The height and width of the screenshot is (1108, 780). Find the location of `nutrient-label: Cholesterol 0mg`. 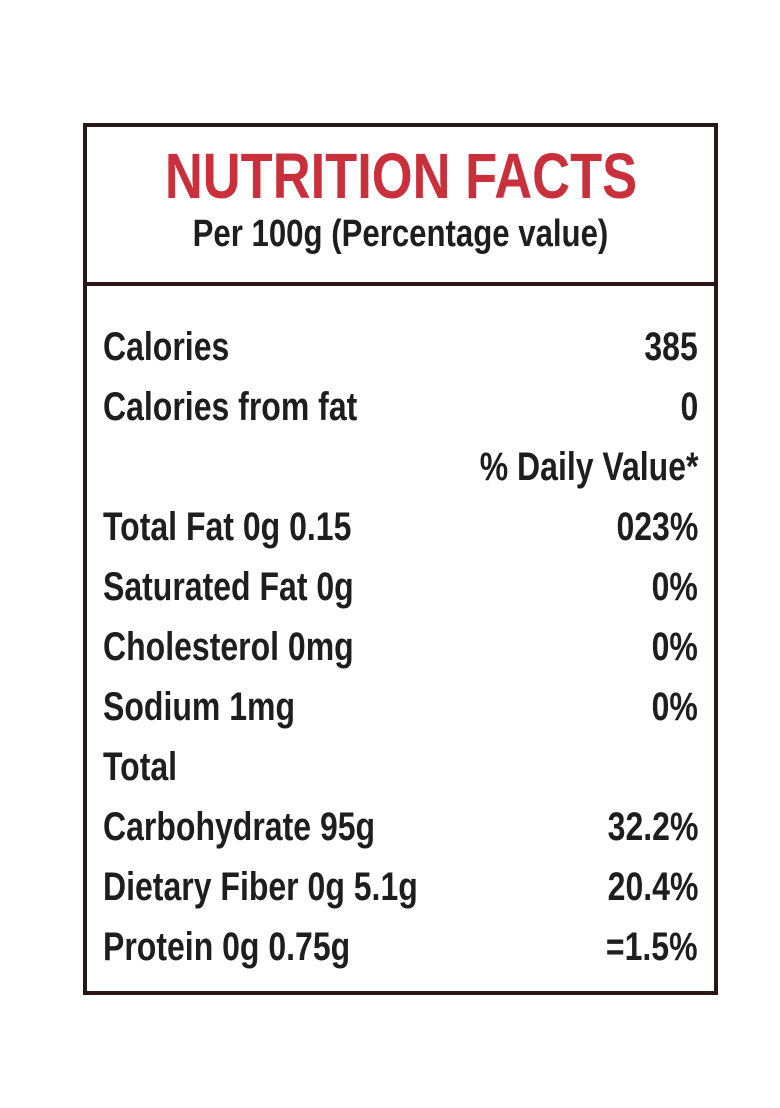

nutrient-label: Cholesterol 0mg is located at coordinates (228, 647).